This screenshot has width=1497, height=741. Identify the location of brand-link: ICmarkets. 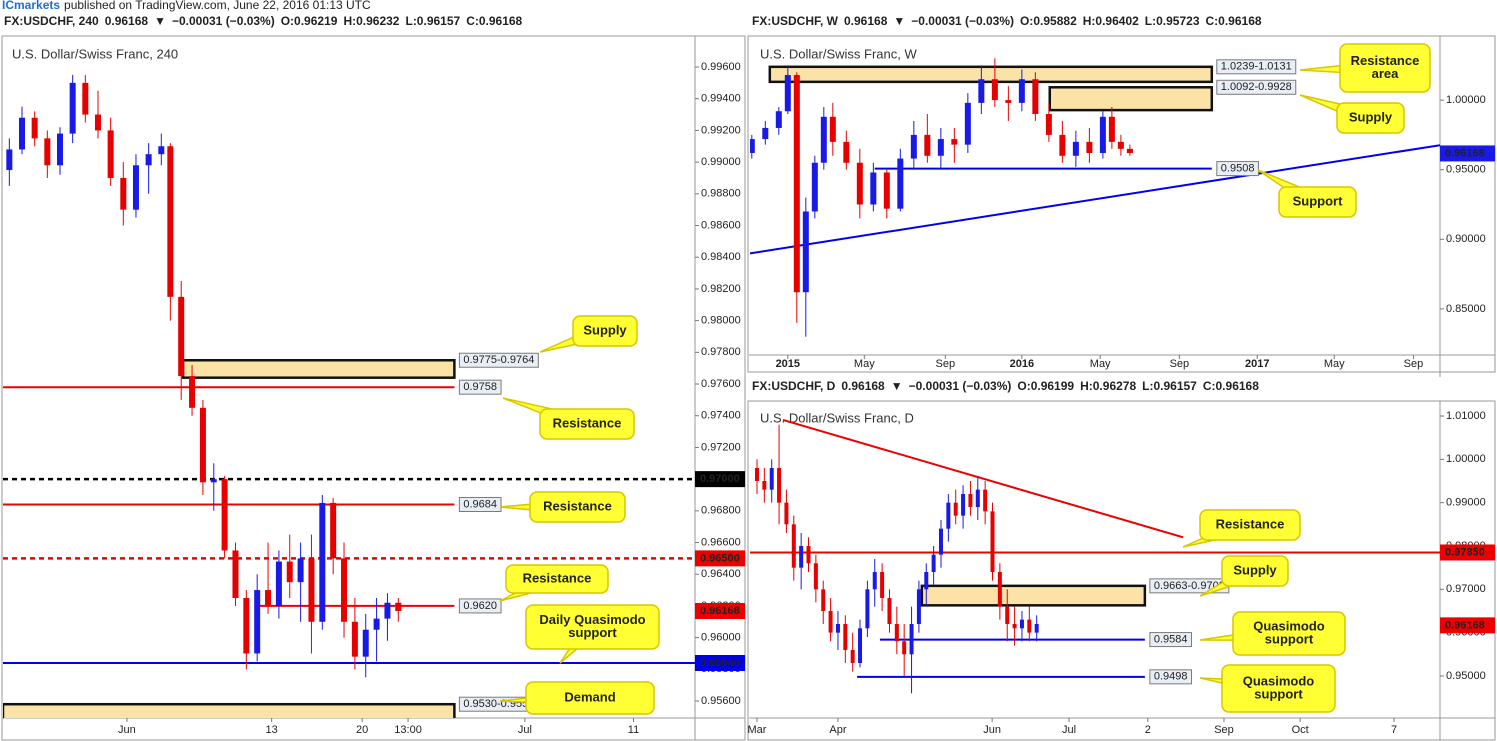
(31, 6).